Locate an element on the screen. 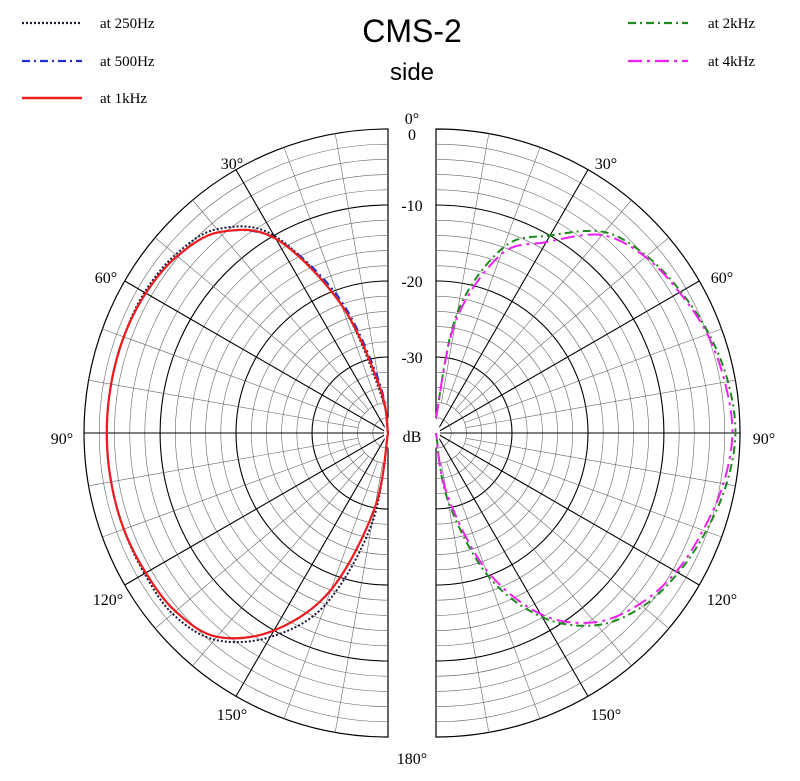  radial-unit-label: dB is located at coordinates (412, 437).